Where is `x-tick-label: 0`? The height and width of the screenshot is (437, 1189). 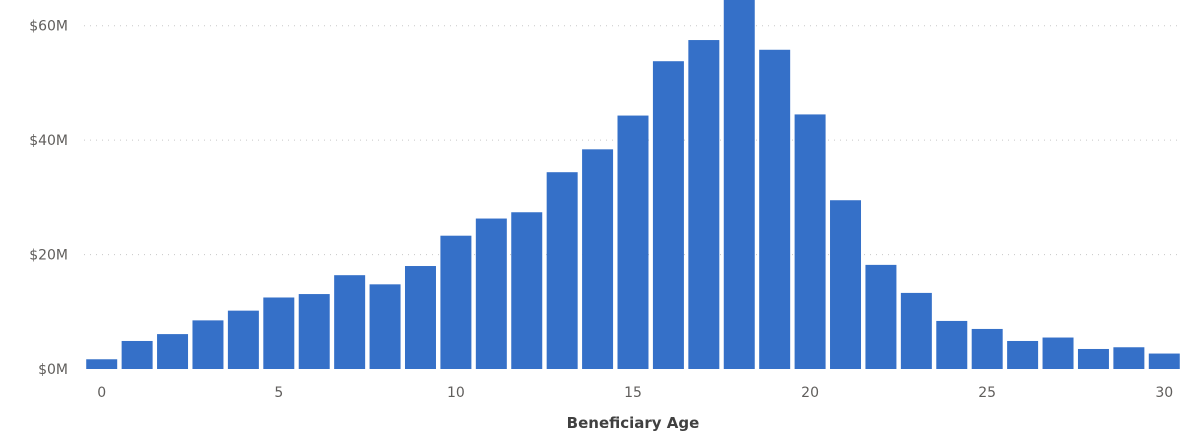 x-tick-label: 0 is located at coordinates (101, 393).